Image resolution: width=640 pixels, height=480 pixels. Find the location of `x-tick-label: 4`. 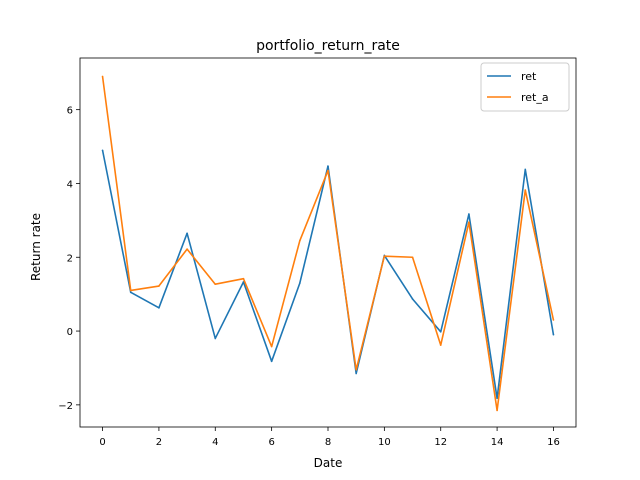

x-tick-label: 4 is located at coordinates (215, 442).